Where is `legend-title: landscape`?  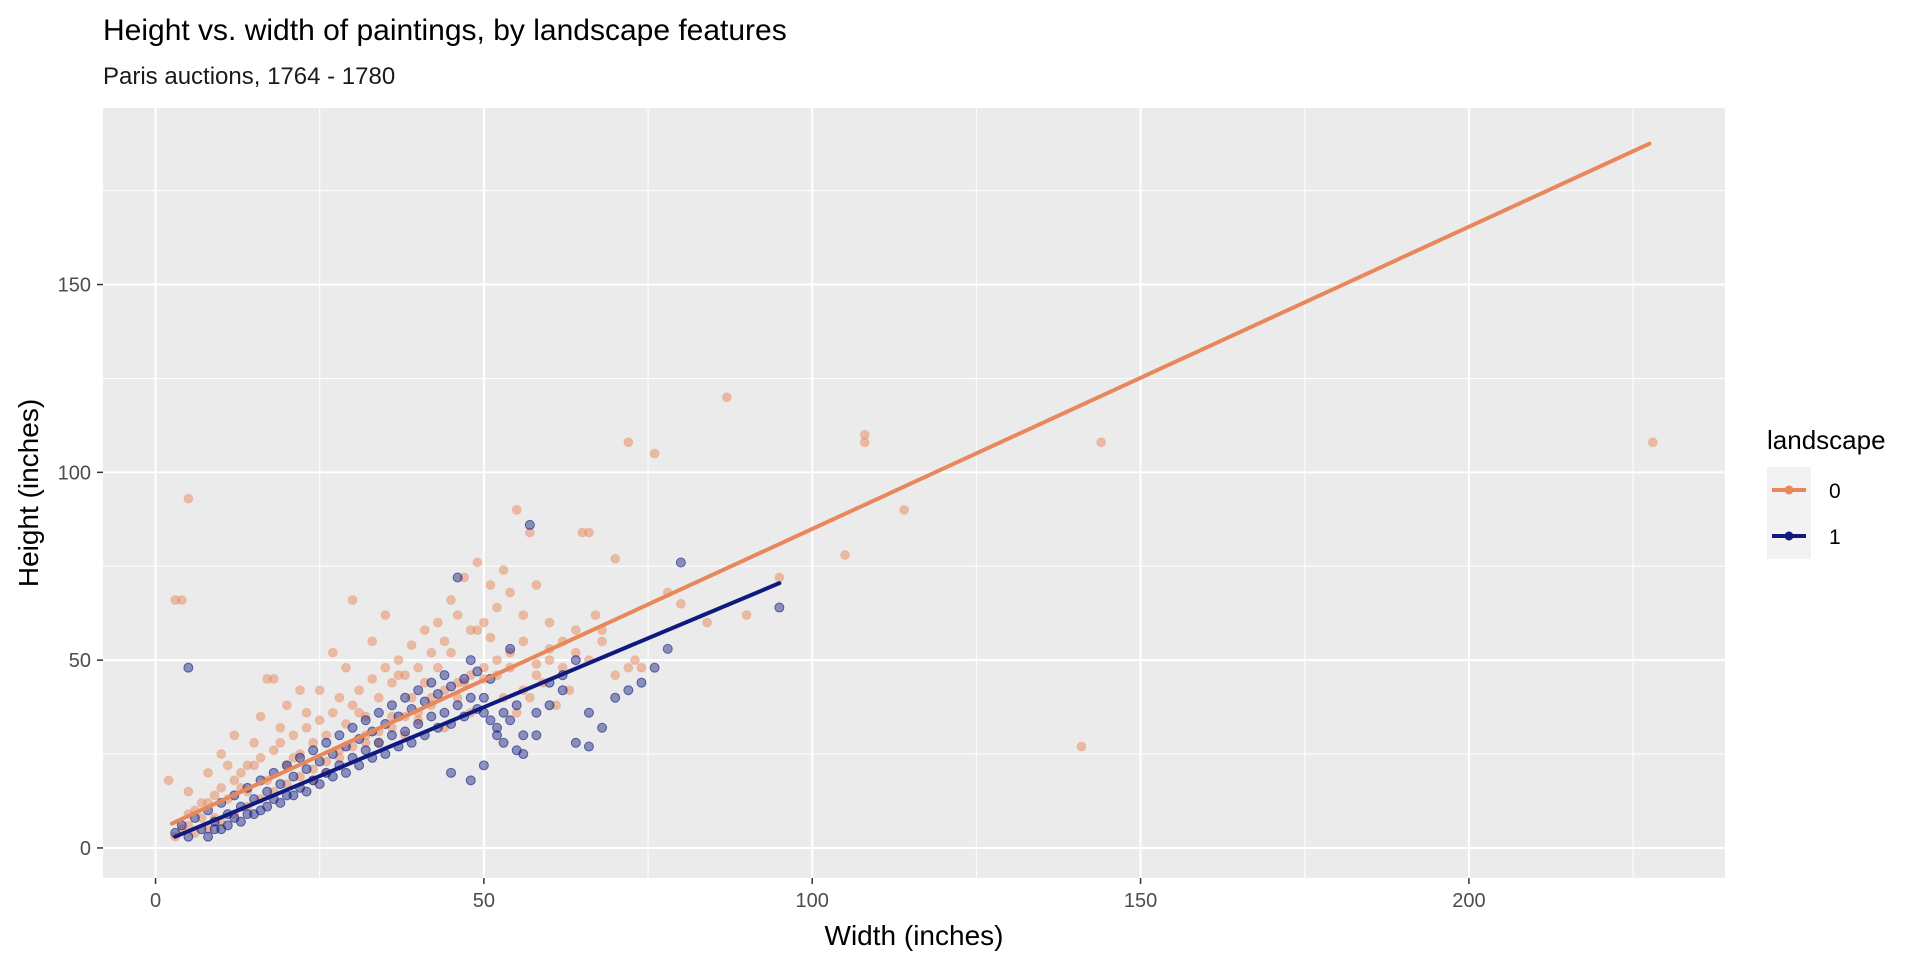
legend-title: landscape is located at coordinates (1826, 440).